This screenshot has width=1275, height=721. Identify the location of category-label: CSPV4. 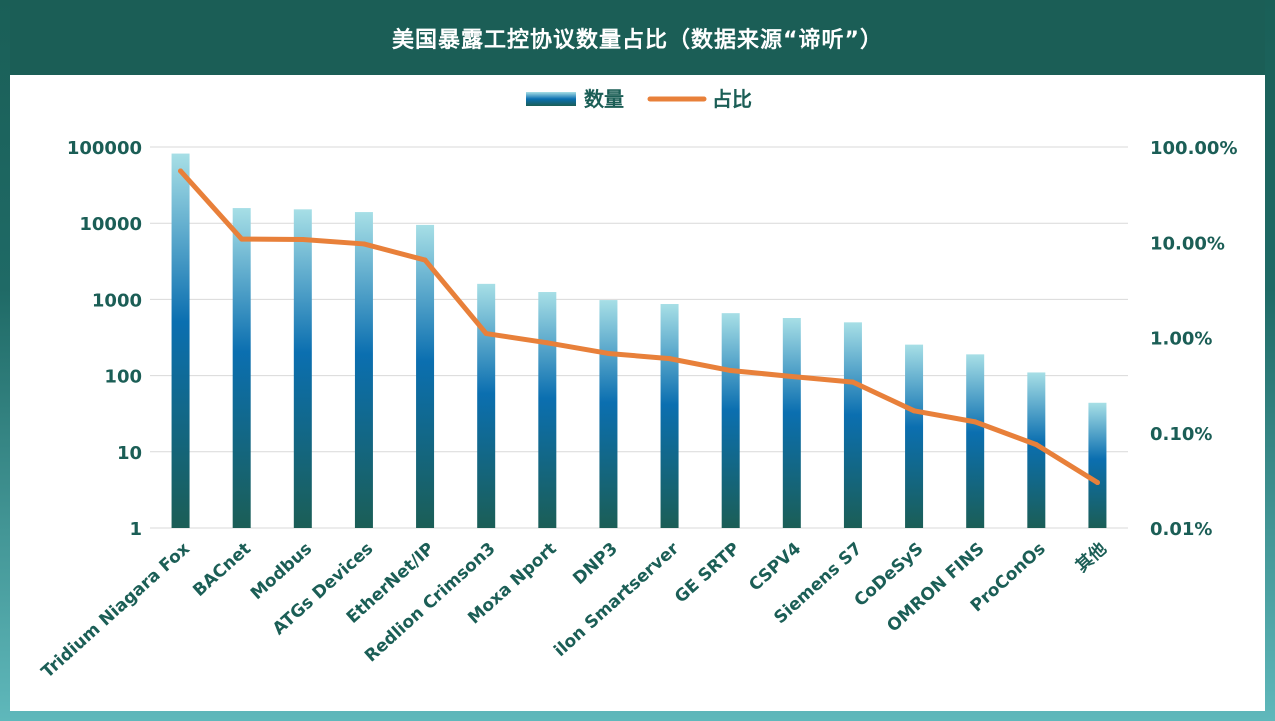
(775, 567).